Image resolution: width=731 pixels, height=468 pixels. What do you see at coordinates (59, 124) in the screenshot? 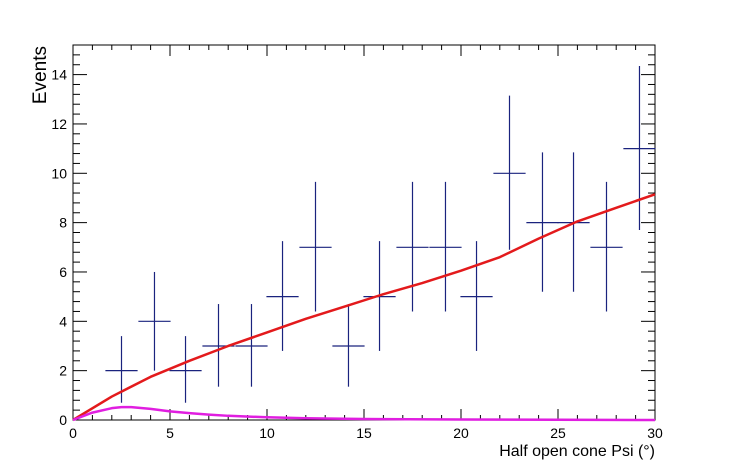
I see `y-tick-label: 12` at bounding box center [59, 124].